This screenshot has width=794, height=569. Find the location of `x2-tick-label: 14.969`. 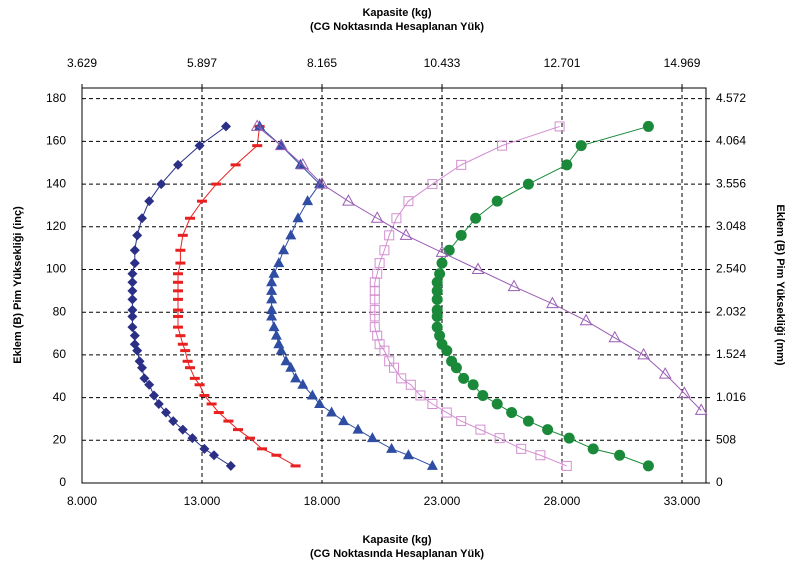

x2-tick-label: 14.969 is located at coordinates (682, 63).